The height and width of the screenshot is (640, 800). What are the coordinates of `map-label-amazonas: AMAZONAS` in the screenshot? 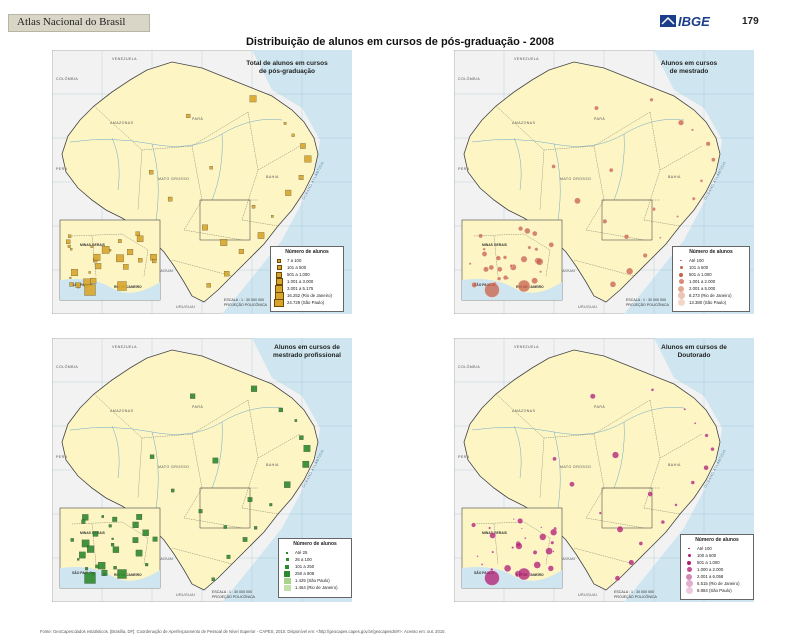 It's located at (524, 123).